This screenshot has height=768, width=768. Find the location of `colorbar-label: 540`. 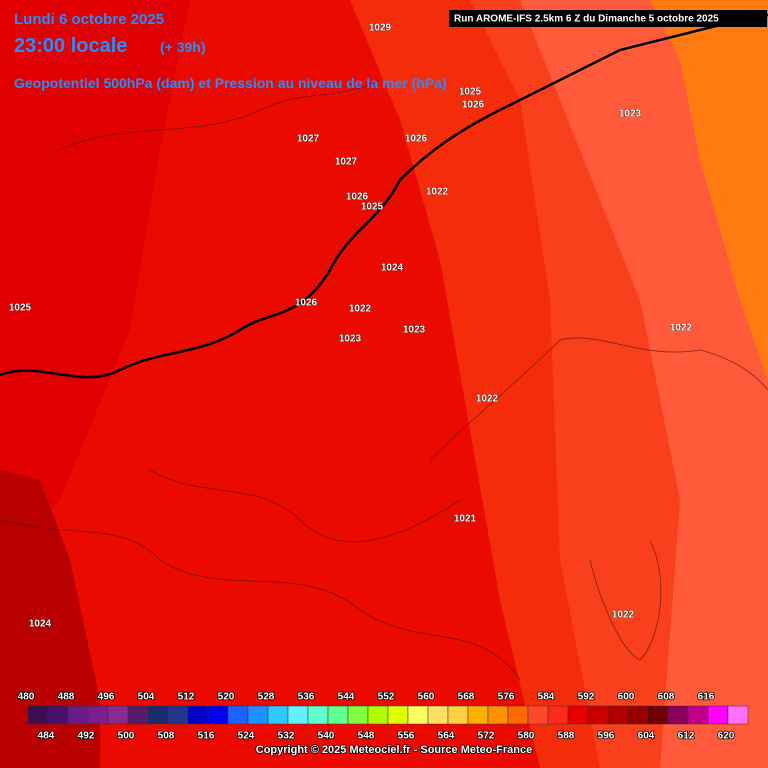

colorbar-label: 540 is located at coordinates (326, 736).